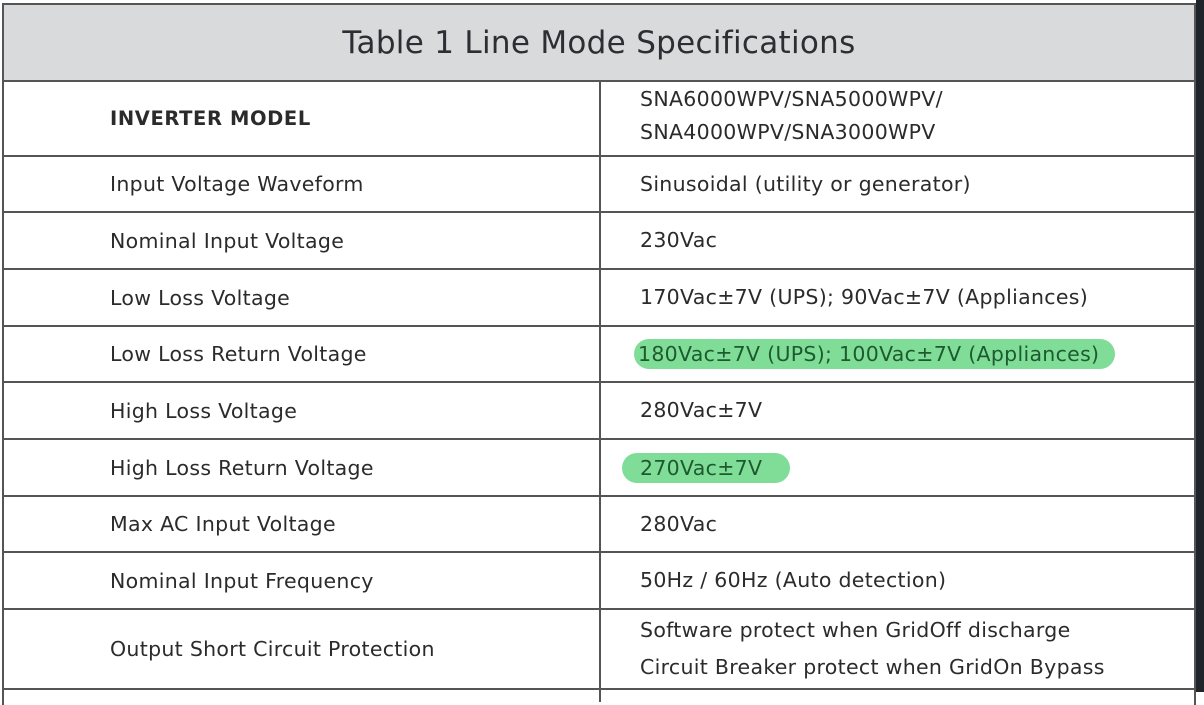 This screenshot has width=1204, height=705. What do you see at coordinates (242, 467) in the screenshot?
I see `row-label: High Loss Return Voltage` at bounding box center [242, 467].